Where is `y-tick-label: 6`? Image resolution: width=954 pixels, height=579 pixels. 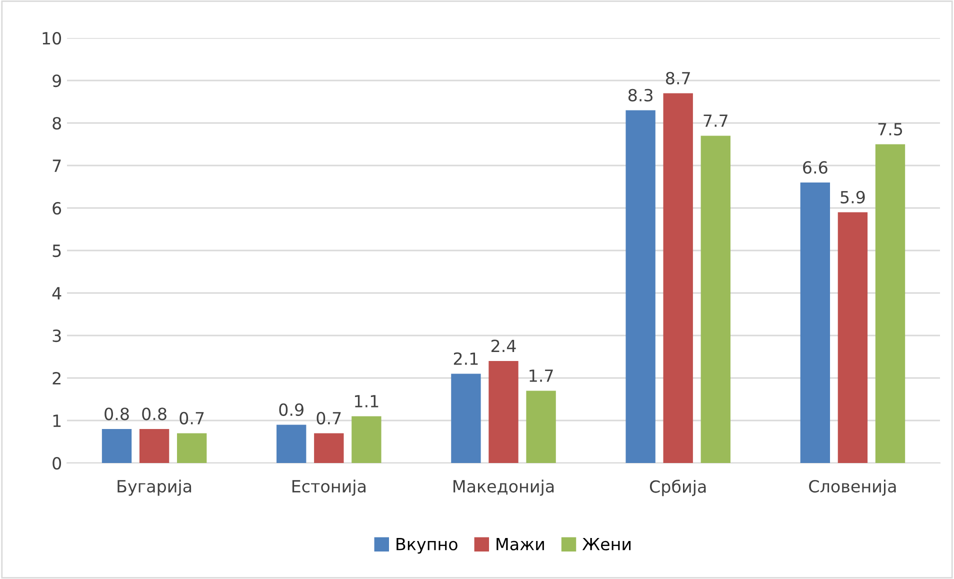
y-tick-label: 6 is located at coordinates (57, 208).